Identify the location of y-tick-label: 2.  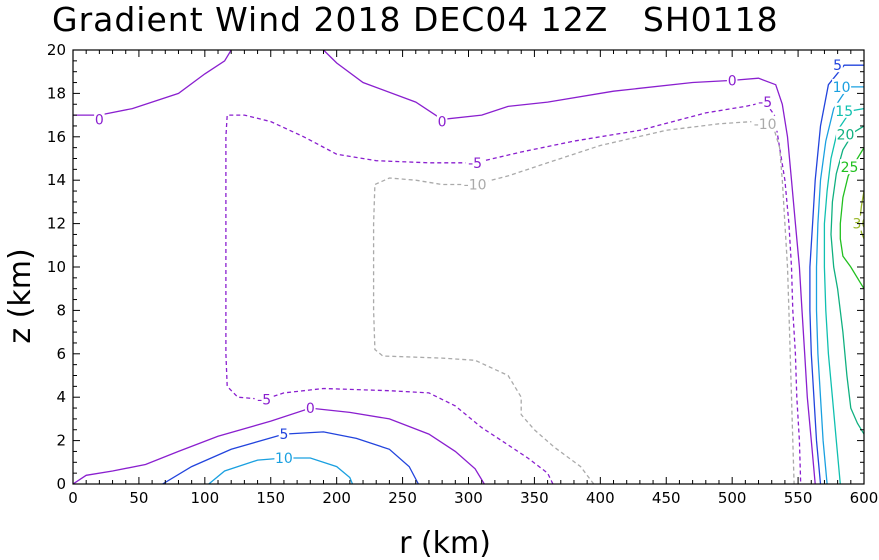
(61, 441).